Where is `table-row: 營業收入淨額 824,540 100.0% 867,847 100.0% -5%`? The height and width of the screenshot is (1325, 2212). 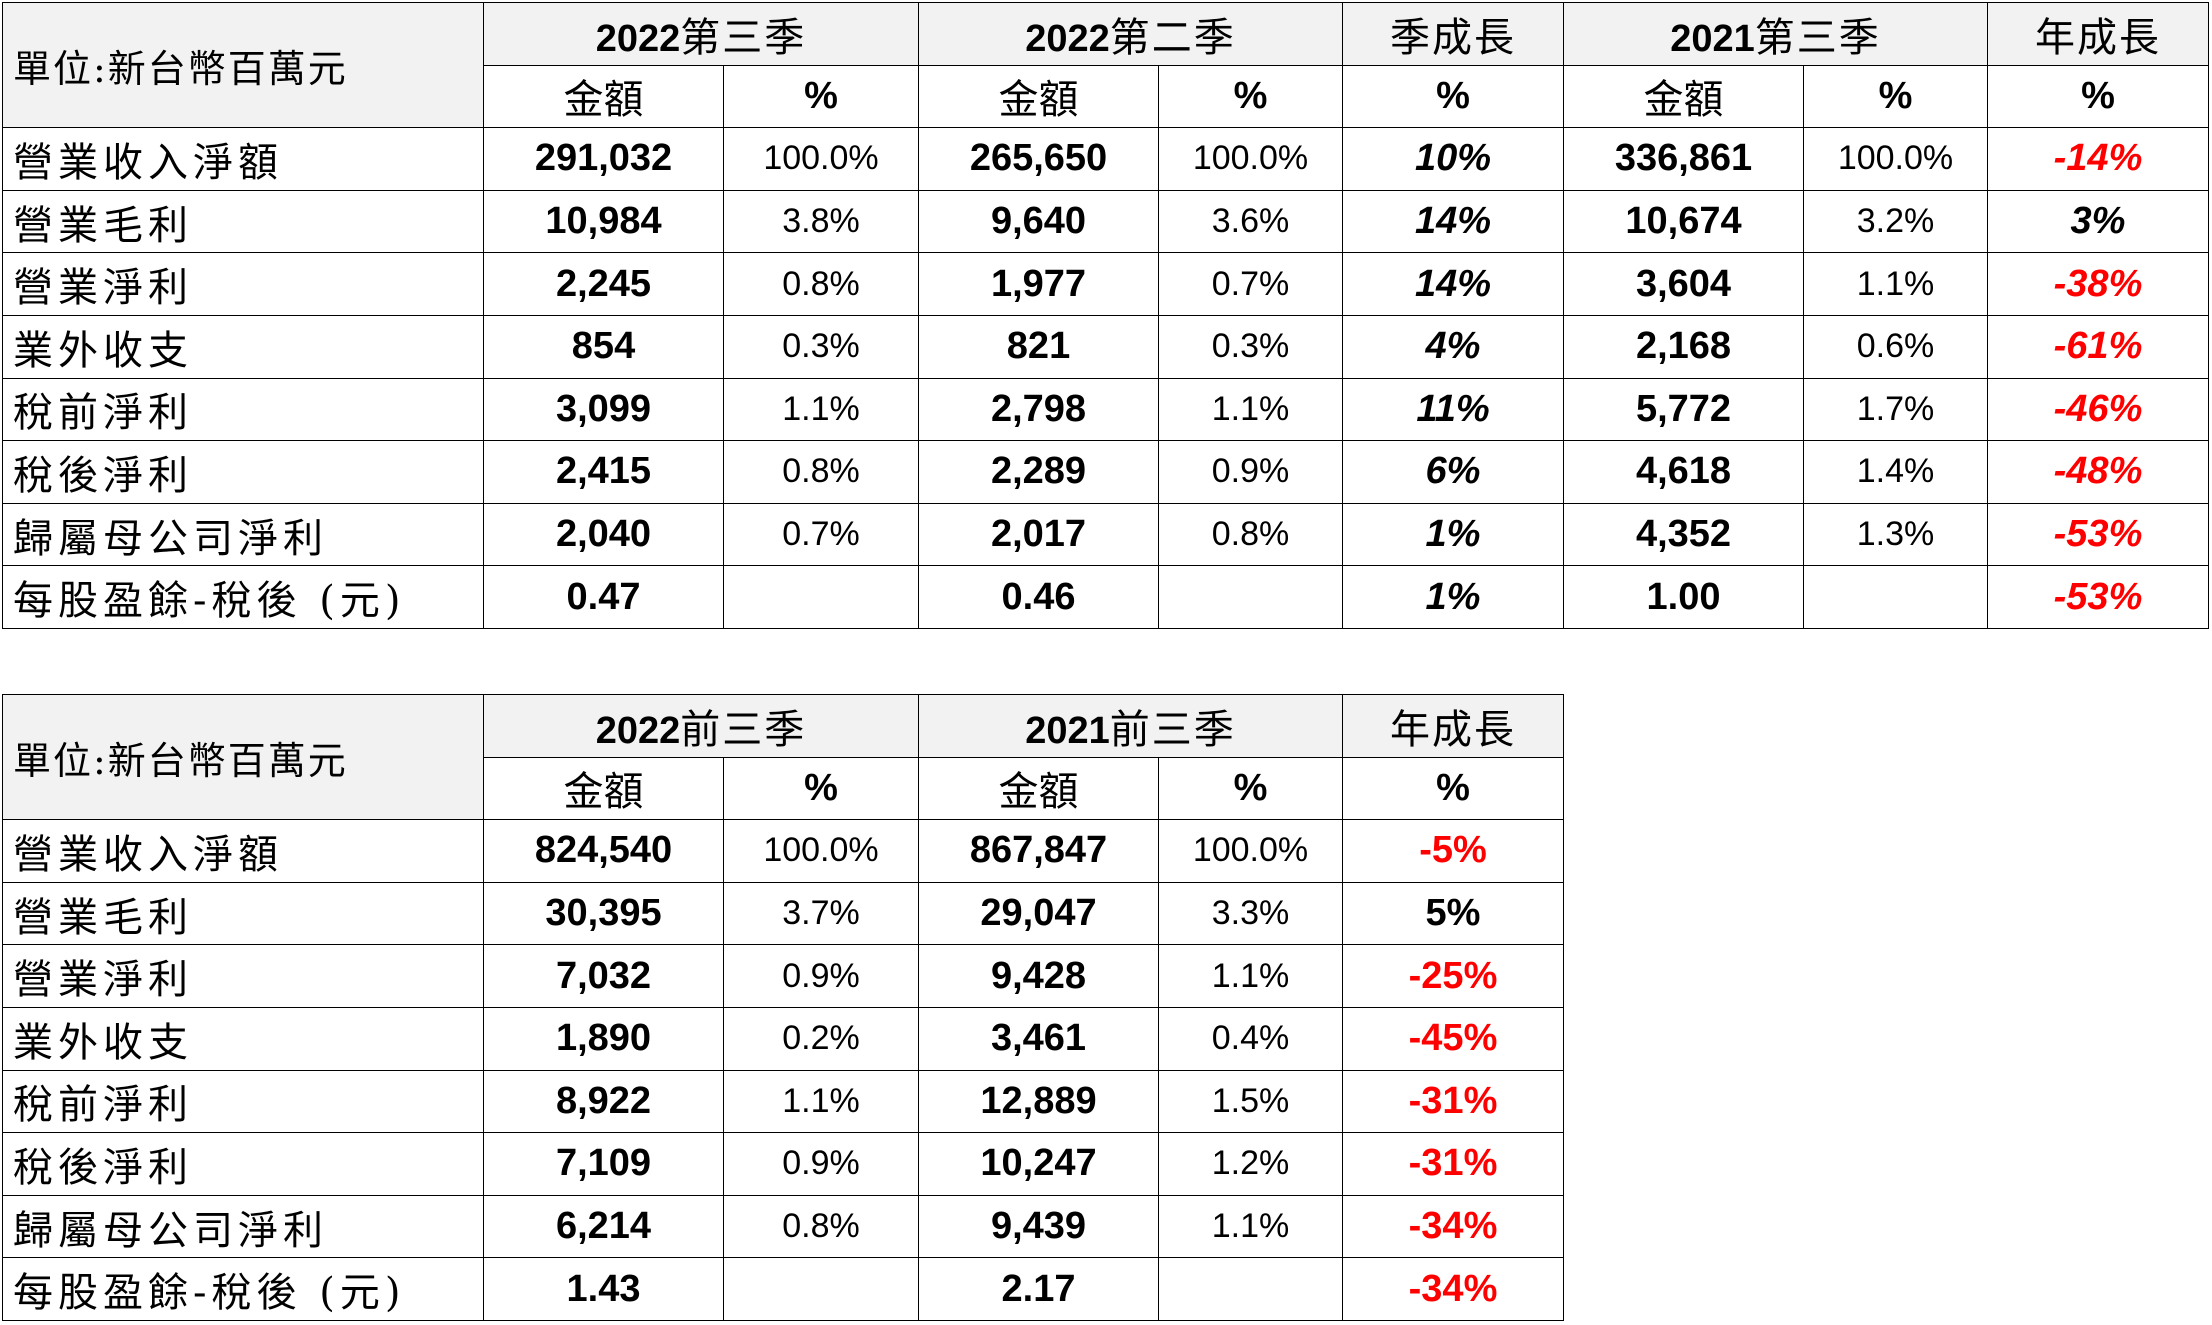
table-row: 營業收入淨額 824,540 100.0% 867,847 100.0% -5% is located at coordinates (783, 851).